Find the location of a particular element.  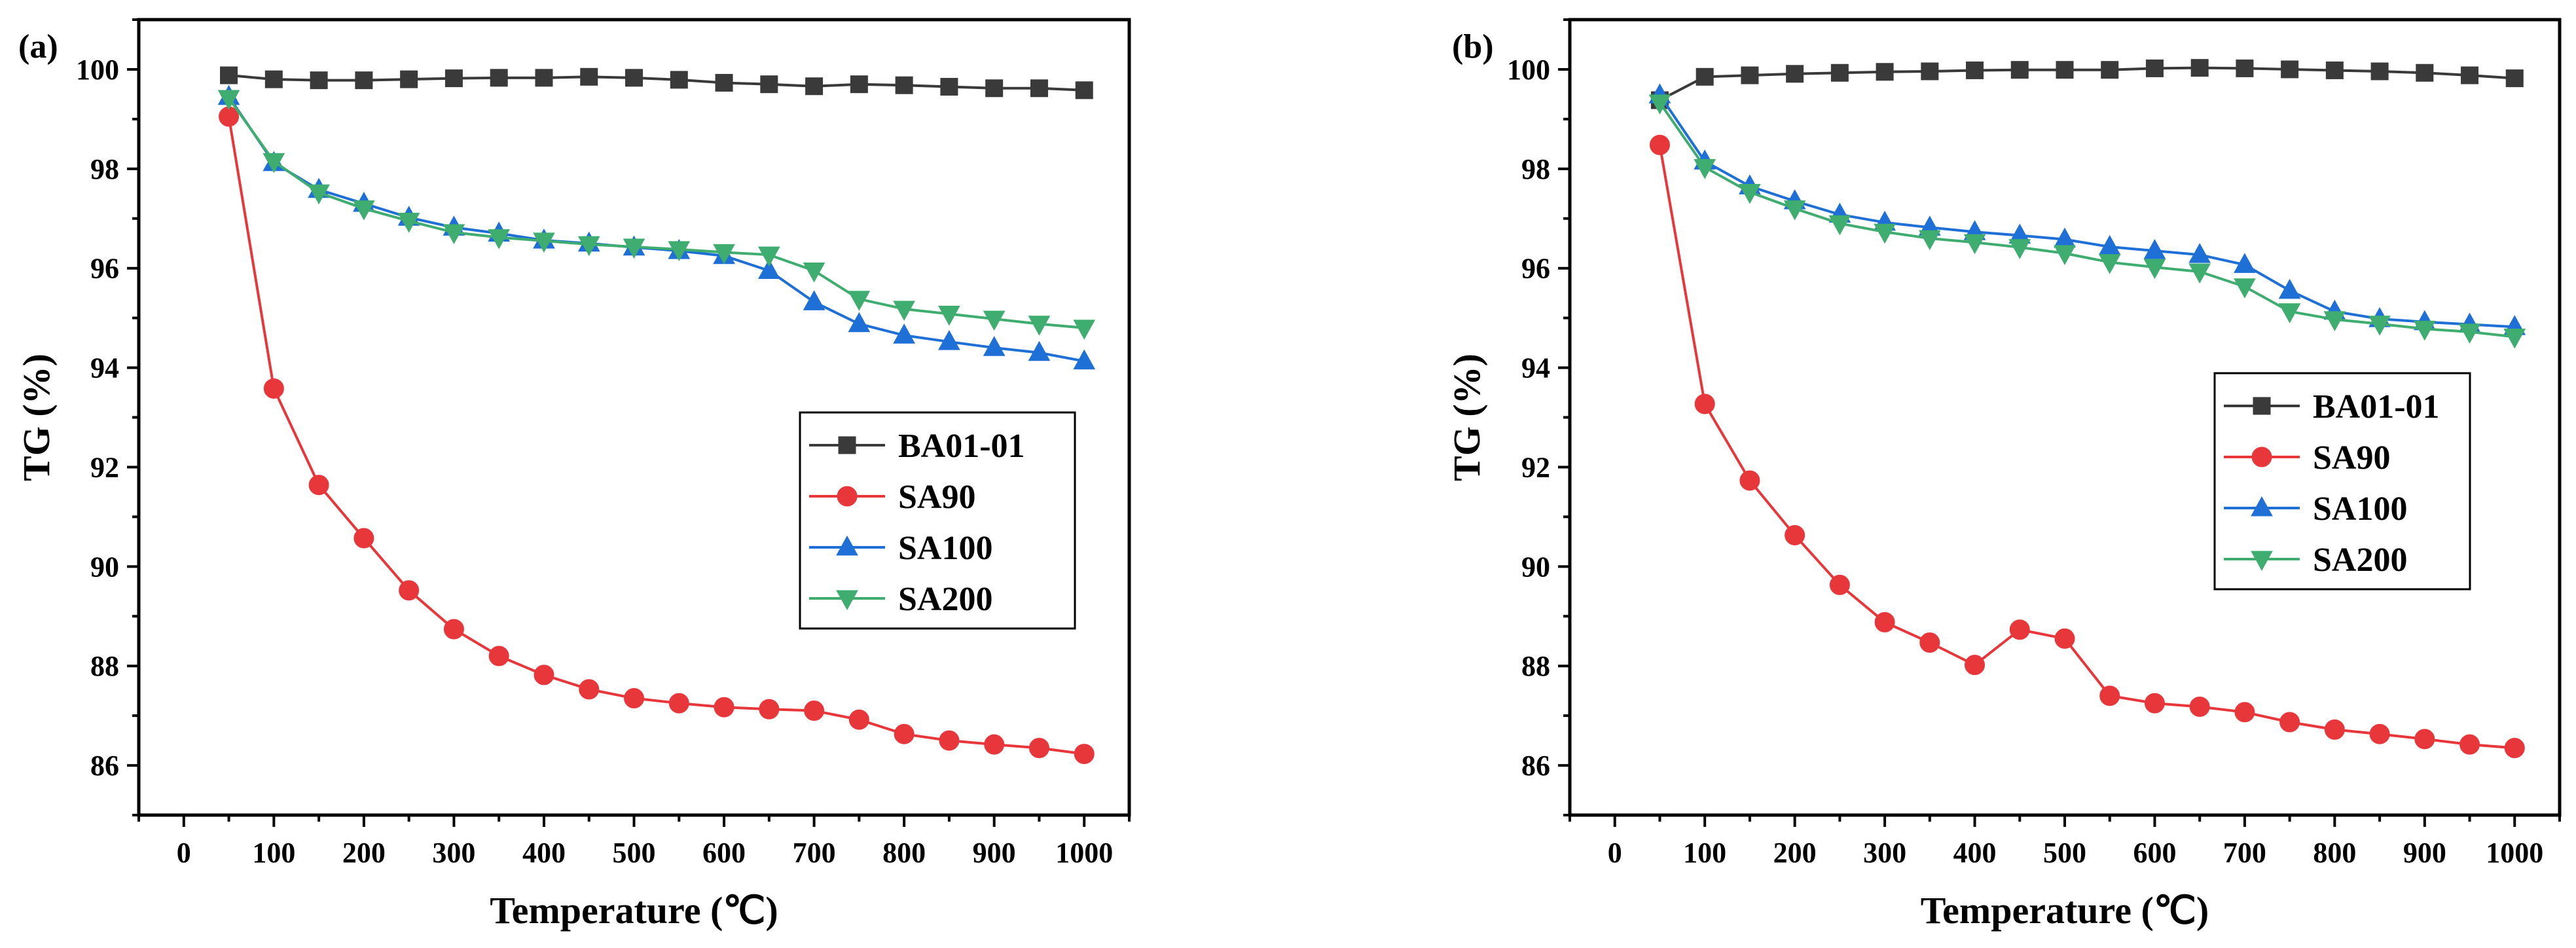

legend: BA01-01 SA90 SA100 SA200 is located at coordinates (937, 520).